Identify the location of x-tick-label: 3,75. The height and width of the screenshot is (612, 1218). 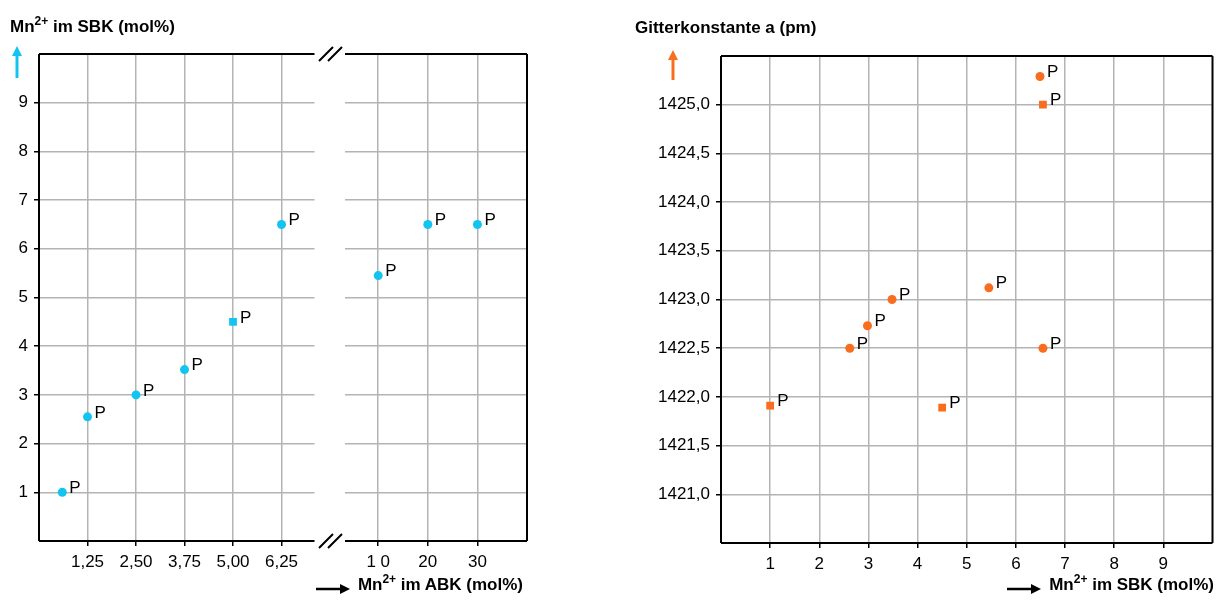
(184, 561).